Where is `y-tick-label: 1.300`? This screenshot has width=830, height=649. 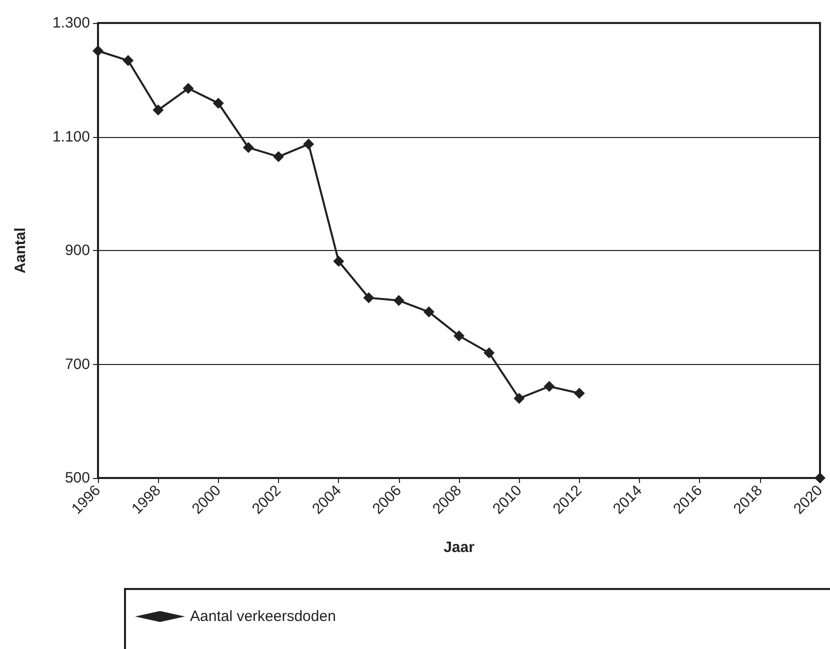 y-tick-label: 1.300 is located at coordinates (71, 23).